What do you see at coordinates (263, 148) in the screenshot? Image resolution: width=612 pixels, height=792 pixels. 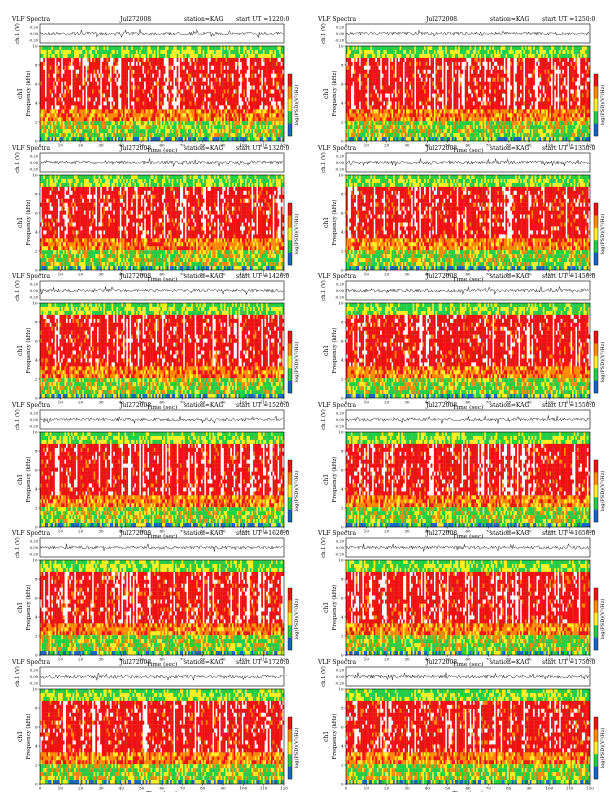 I see `panel-start-time: start UT =1320:0` at bounding box center [263, 148].